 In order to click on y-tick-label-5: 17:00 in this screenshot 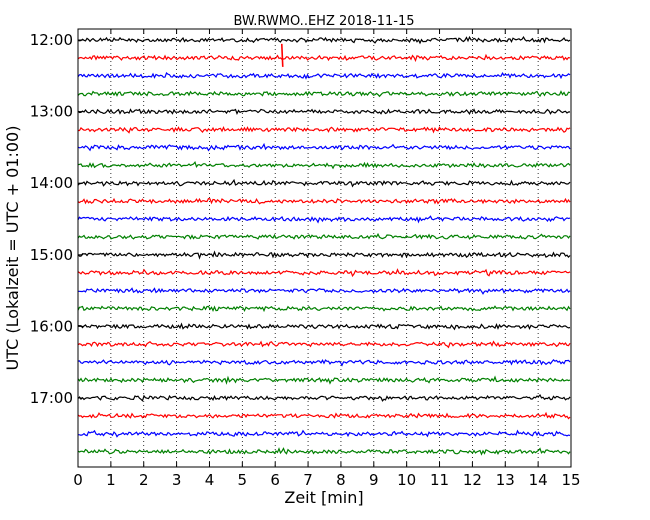, I will do `click(51, 398)`.